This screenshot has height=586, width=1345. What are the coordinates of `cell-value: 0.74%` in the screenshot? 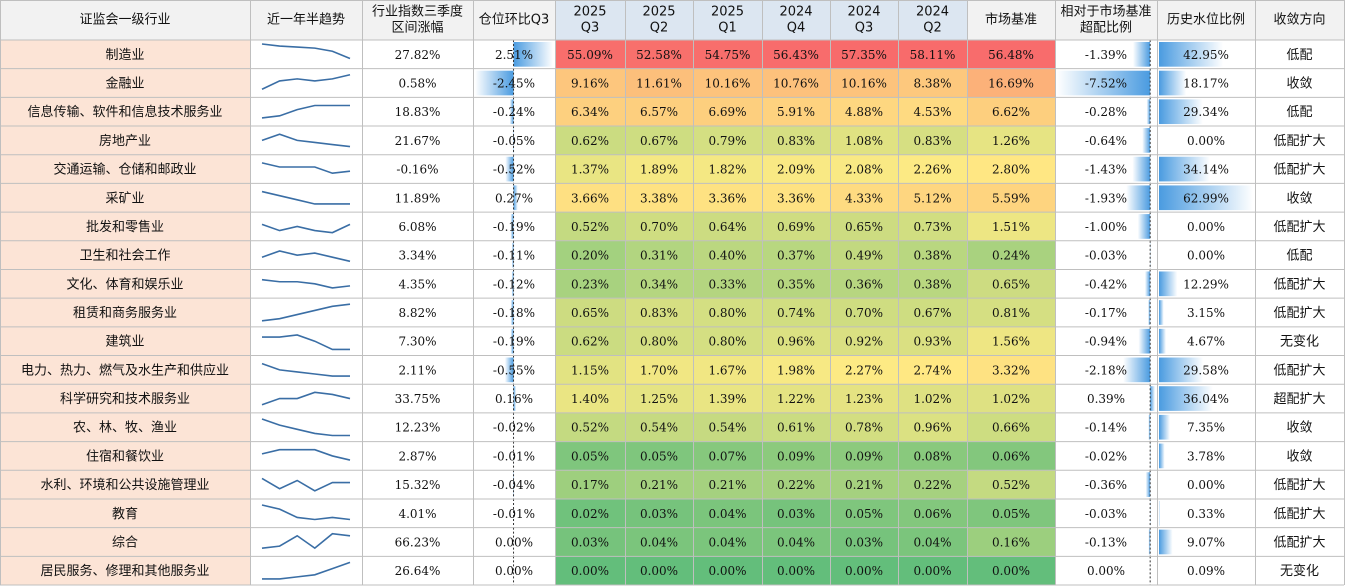 It's located at (796, 313).